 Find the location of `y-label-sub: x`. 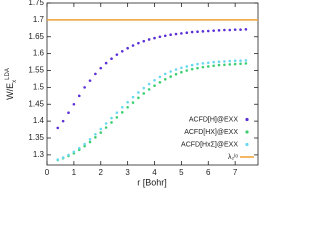

y-label-sub: x is located at coordinates (15, 81).